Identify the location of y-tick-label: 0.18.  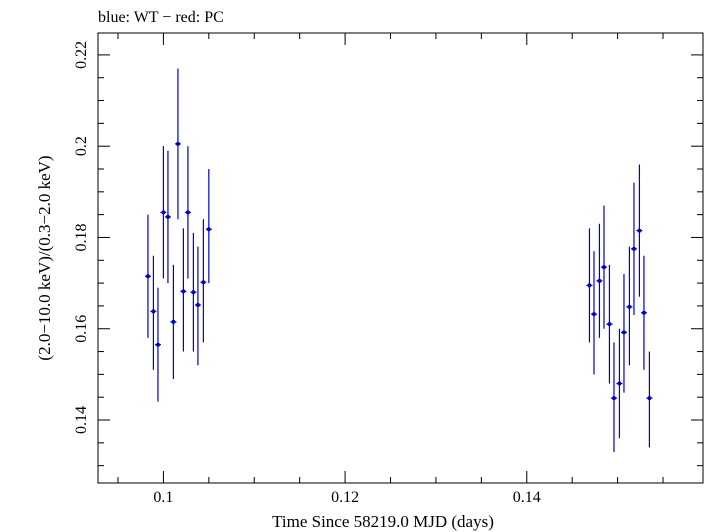
(81, 237).